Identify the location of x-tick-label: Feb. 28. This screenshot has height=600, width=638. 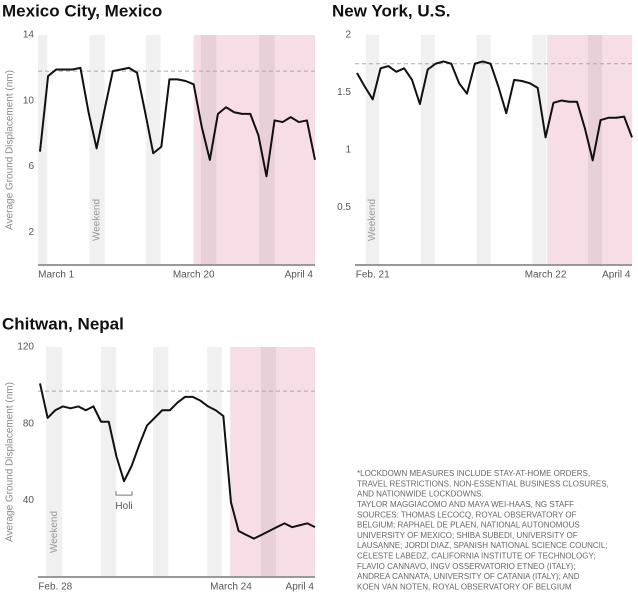
(55, 587).